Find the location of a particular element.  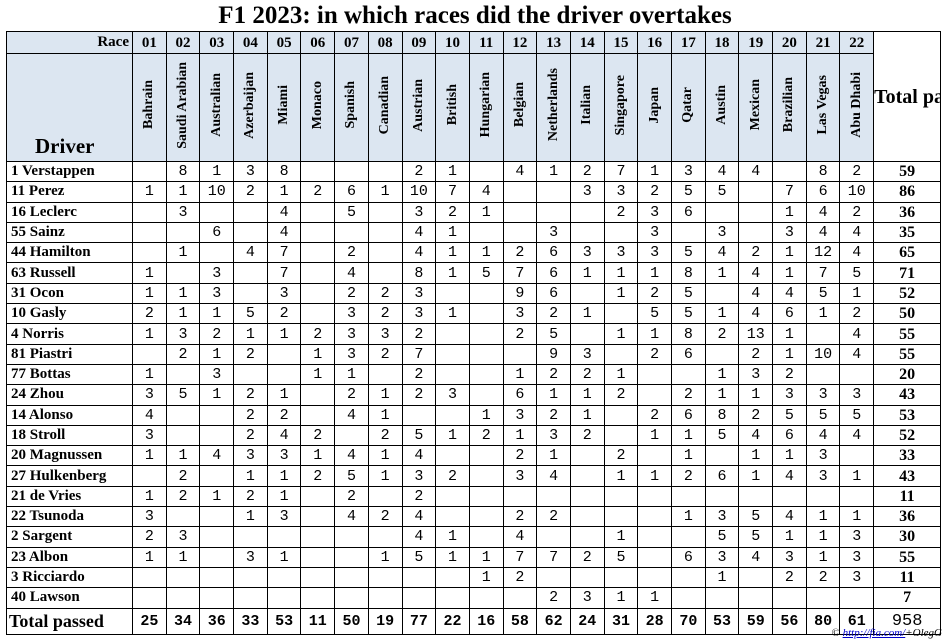

overtake-count-cell: 9 is located at coordinates (553, 354).